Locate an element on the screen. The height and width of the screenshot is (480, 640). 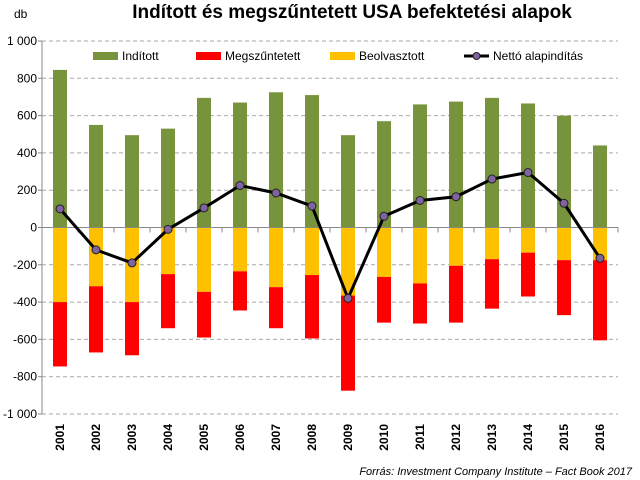
y-tick-label: -400 is located at coordinates (25, 302).